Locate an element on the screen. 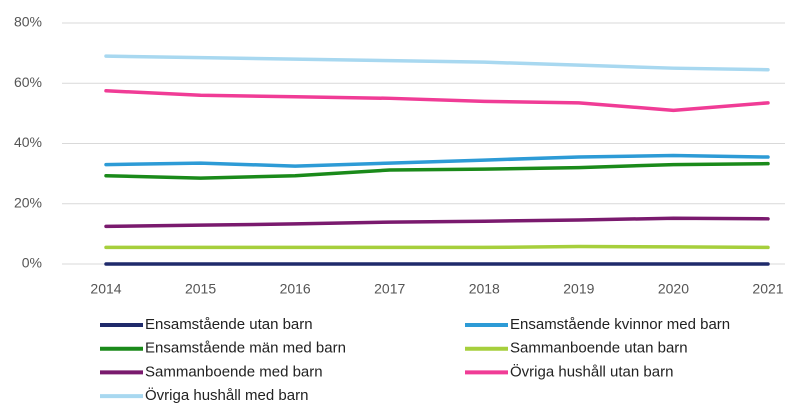  legend-label: Ensamstående kvinnor med barn is located at coordinates (620, 324).